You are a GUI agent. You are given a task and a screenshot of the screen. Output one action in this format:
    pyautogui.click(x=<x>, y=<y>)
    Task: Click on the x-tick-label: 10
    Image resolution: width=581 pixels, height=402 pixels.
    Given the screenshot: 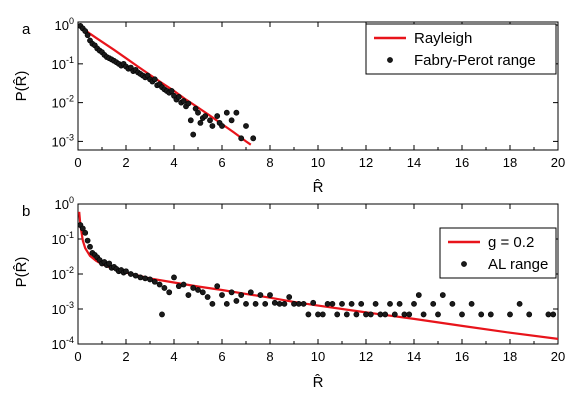 What is the action you would take?
    pyautogui.click(x=318, y=356)
    